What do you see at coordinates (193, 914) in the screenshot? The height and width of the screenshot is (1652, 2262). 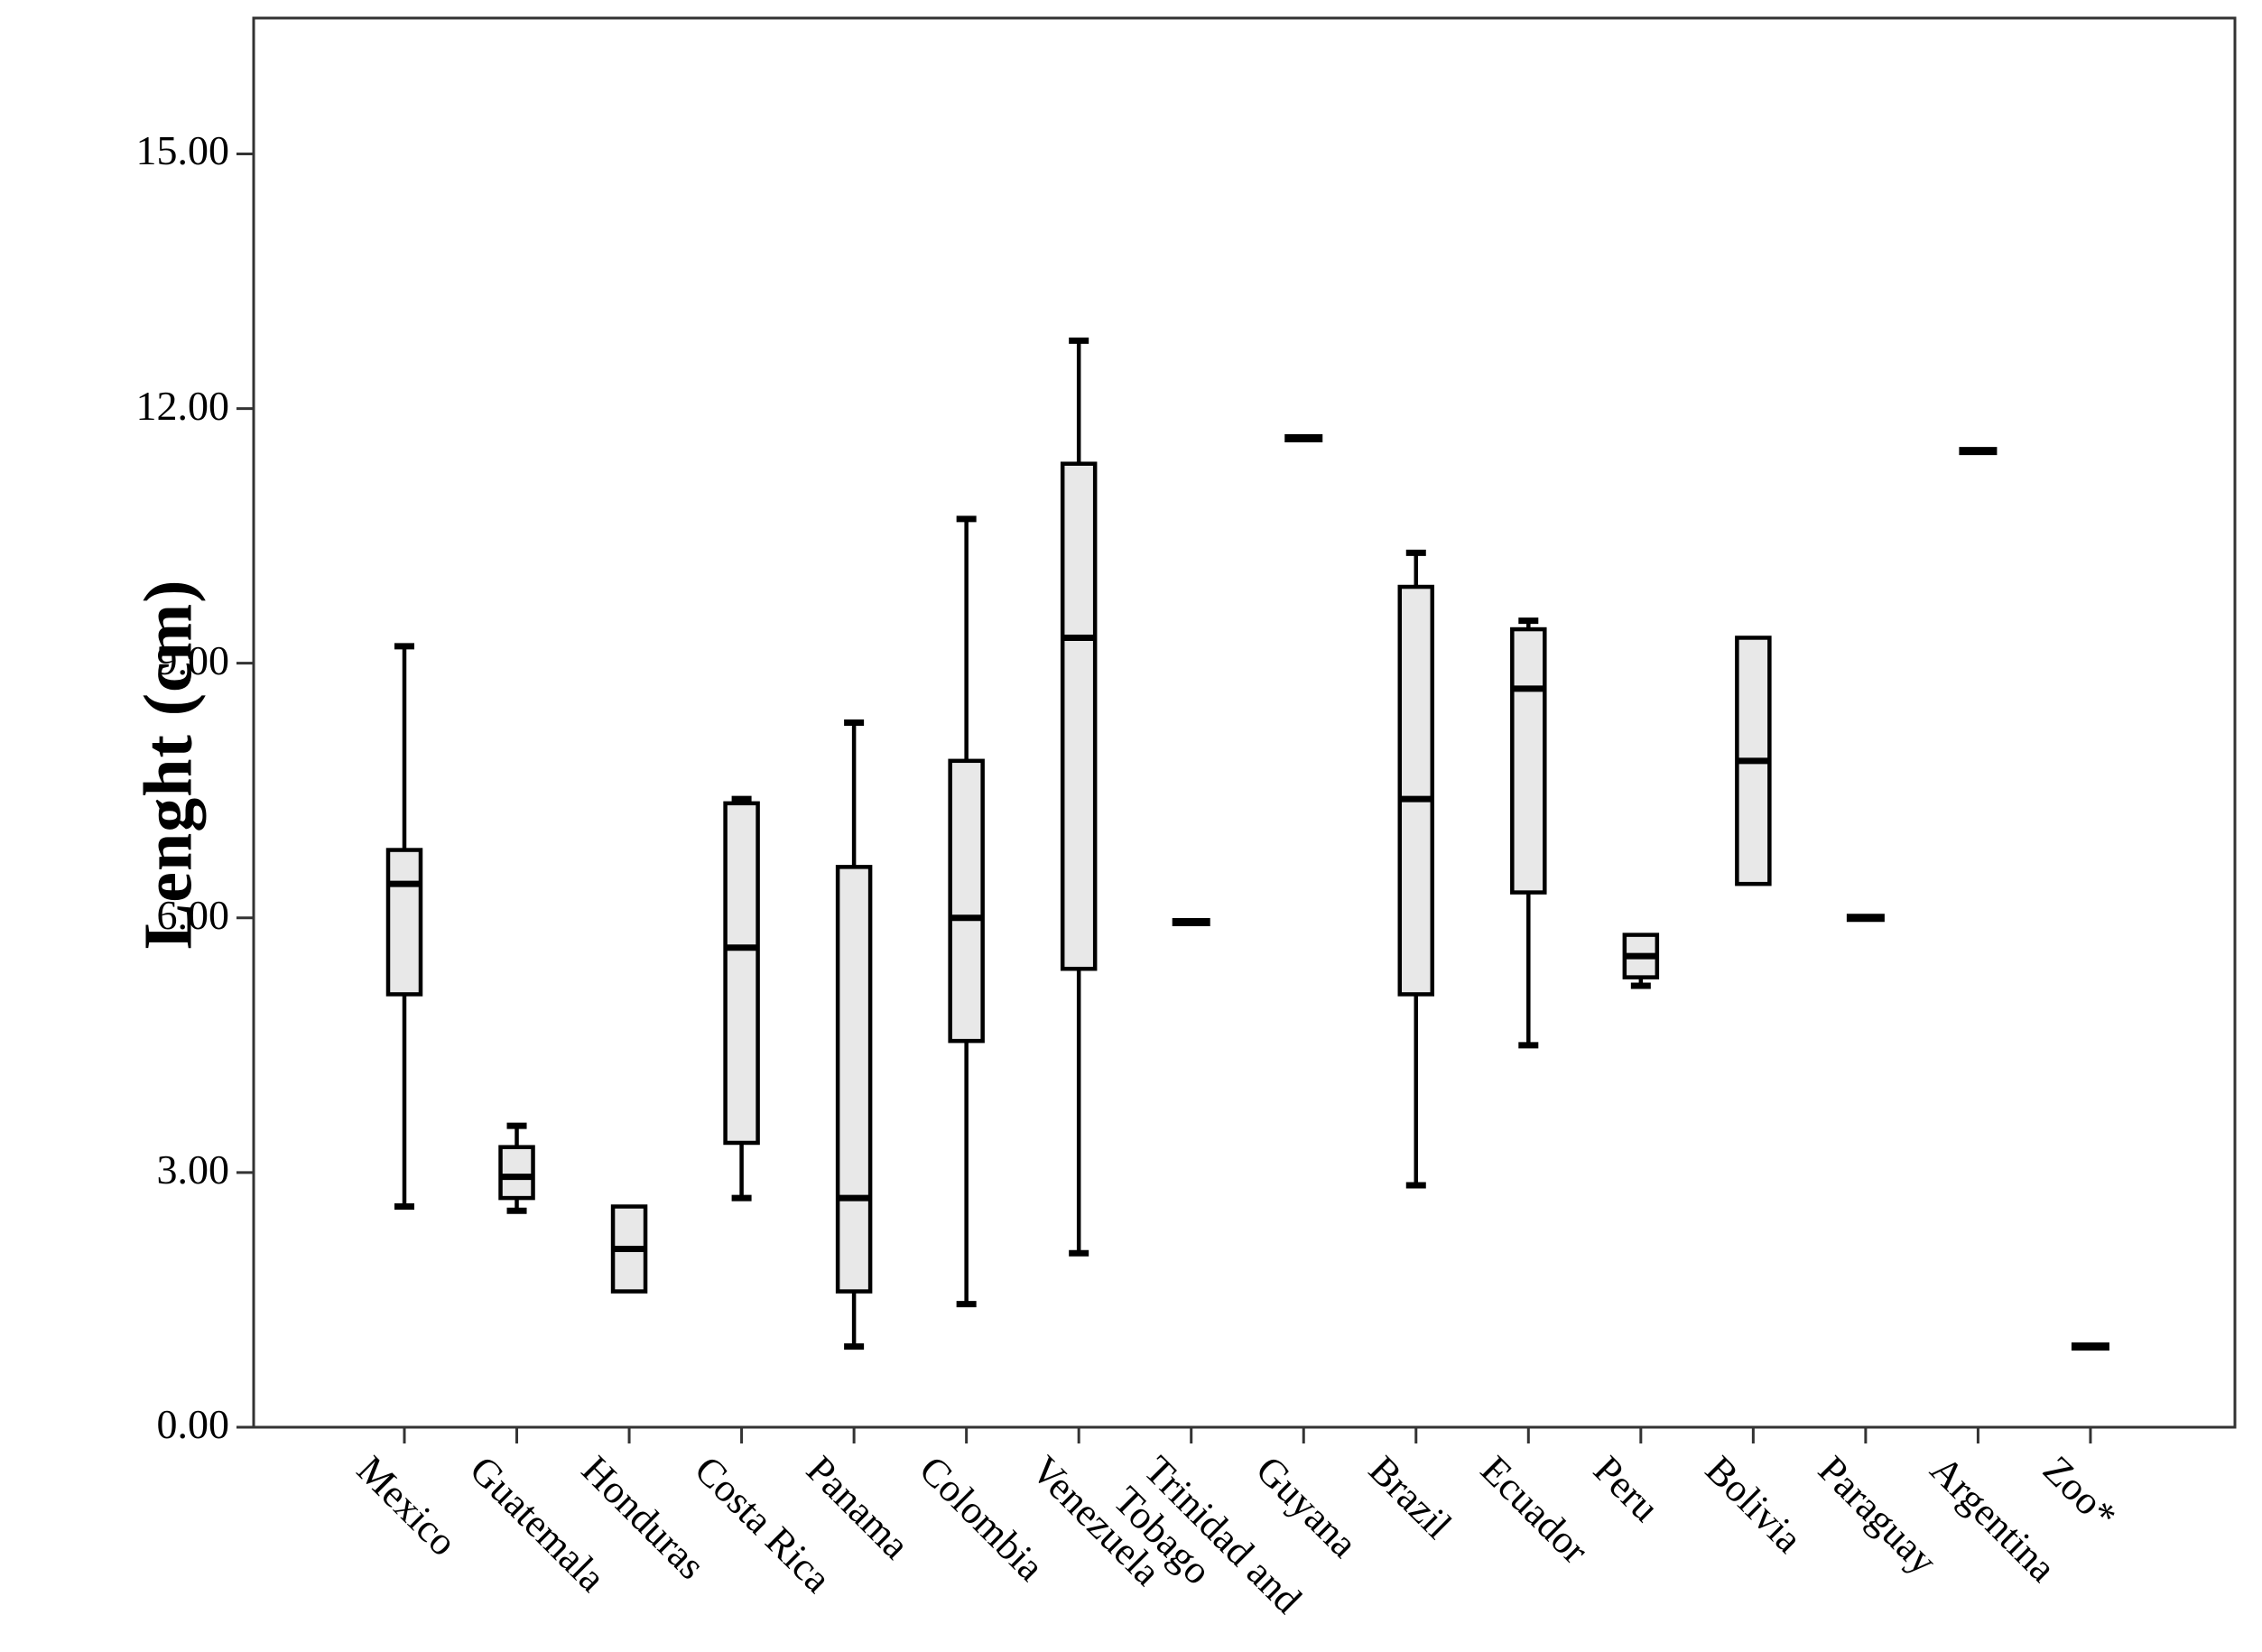 I see `y-tick-label: 6.00` at bounding box center [193, 914].